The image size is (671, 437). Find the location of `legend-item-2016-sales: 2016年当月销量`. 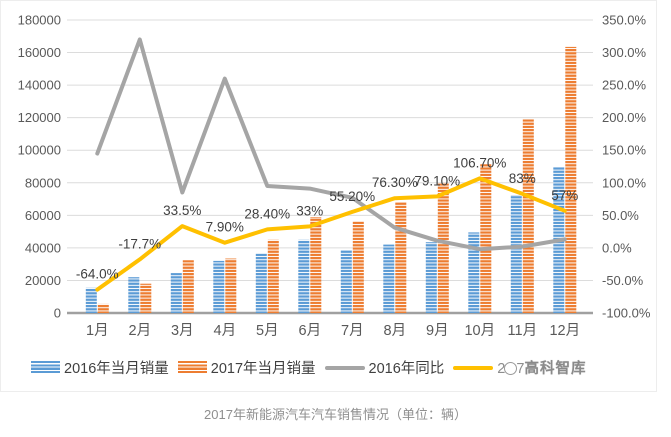

legend-item-2016-sales: 2016年当月销量 is located at coordinates (100, 367).